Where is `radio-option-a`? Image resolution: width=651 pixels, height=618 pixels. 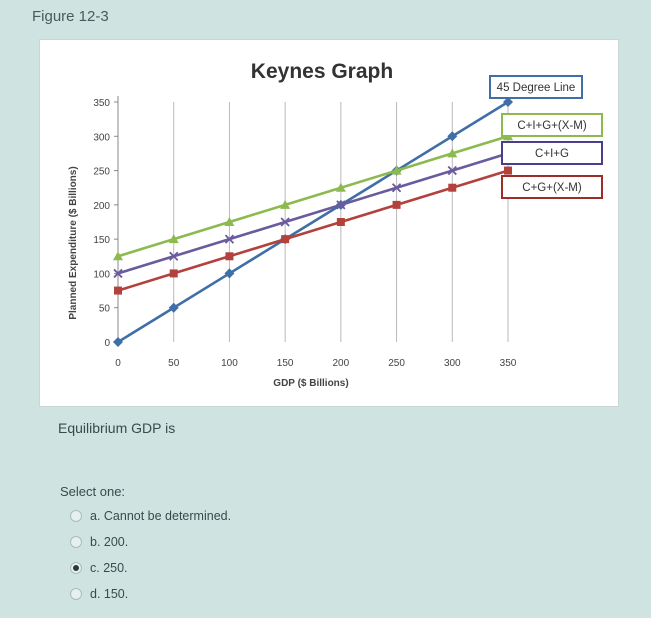
radio-option-a is located at coordinates (76, 516).